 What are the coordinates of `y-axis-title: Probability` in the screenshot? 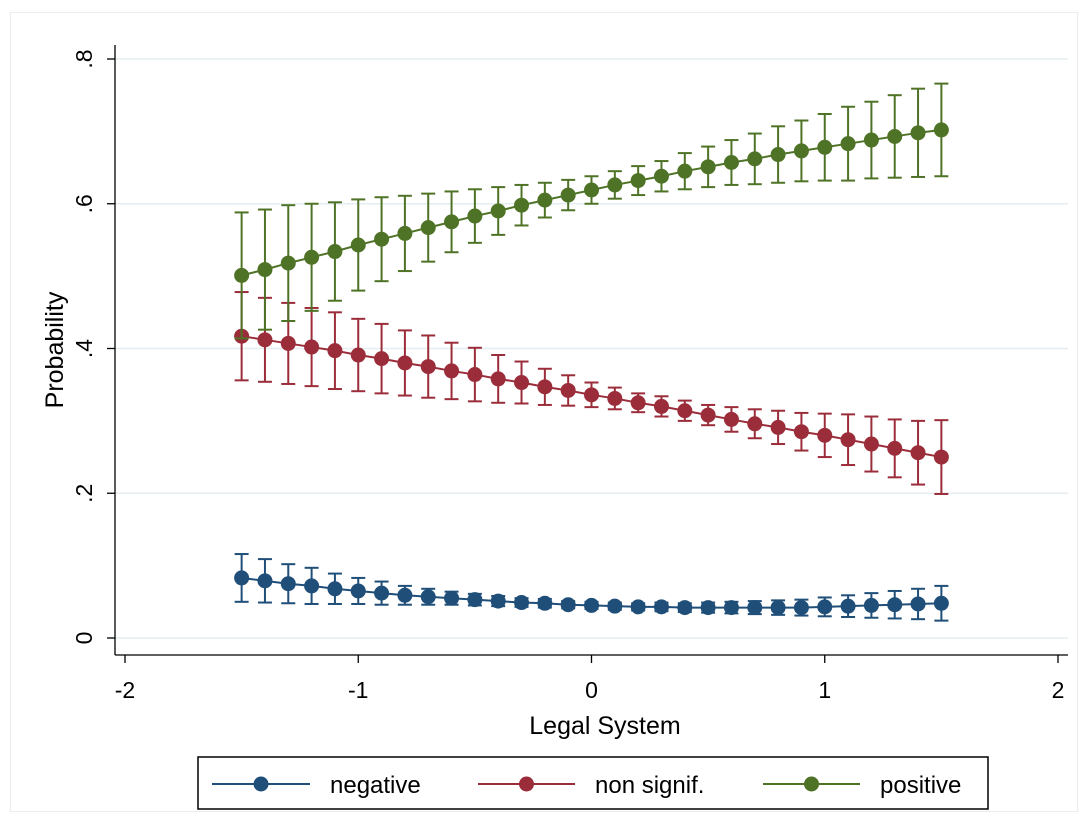 It's located at (55, 349).